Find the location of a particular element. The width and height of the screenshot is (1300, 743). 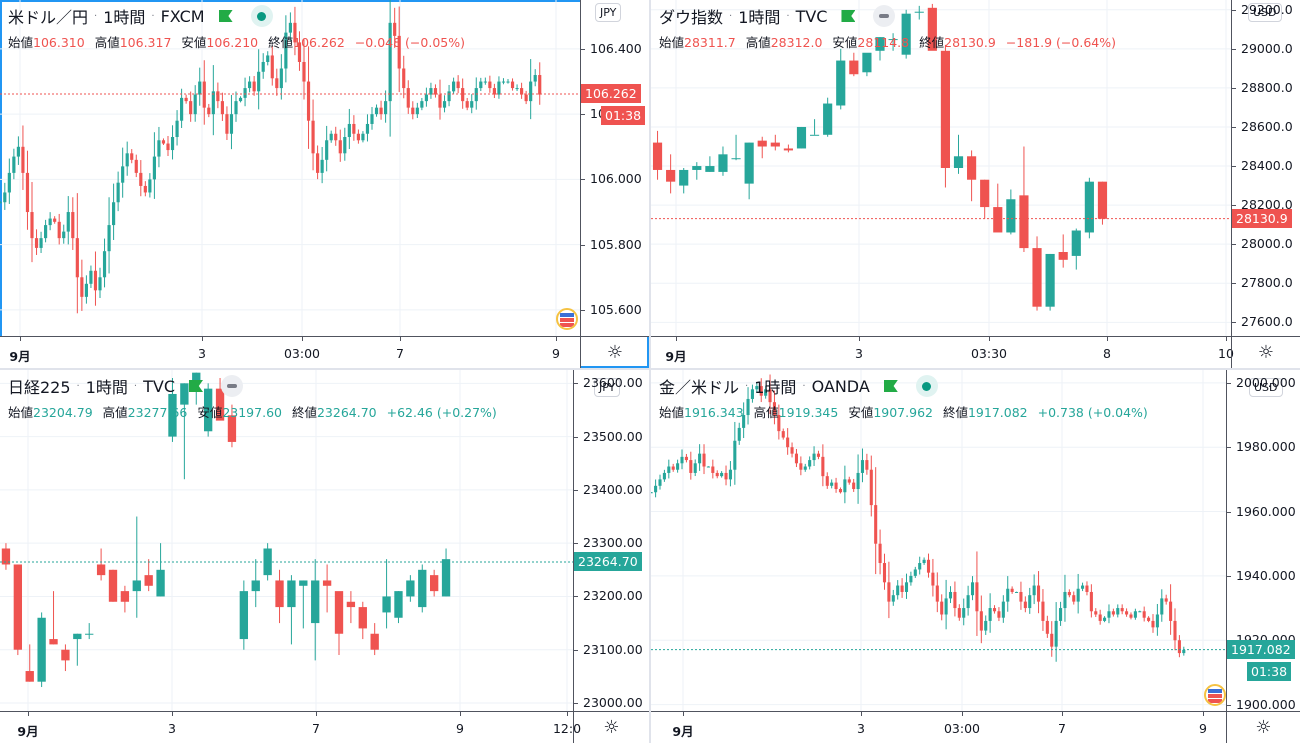

price-tick-label: 29200.0 is located at coordinates (1267, 9).